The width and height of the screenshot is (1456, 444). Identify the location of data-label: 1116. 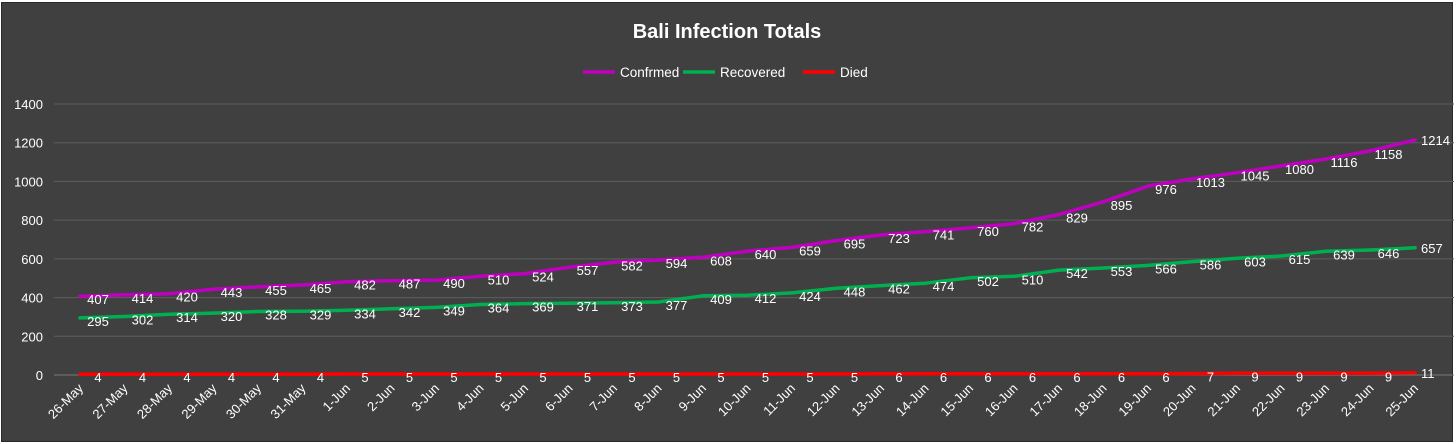
(1344, 162).